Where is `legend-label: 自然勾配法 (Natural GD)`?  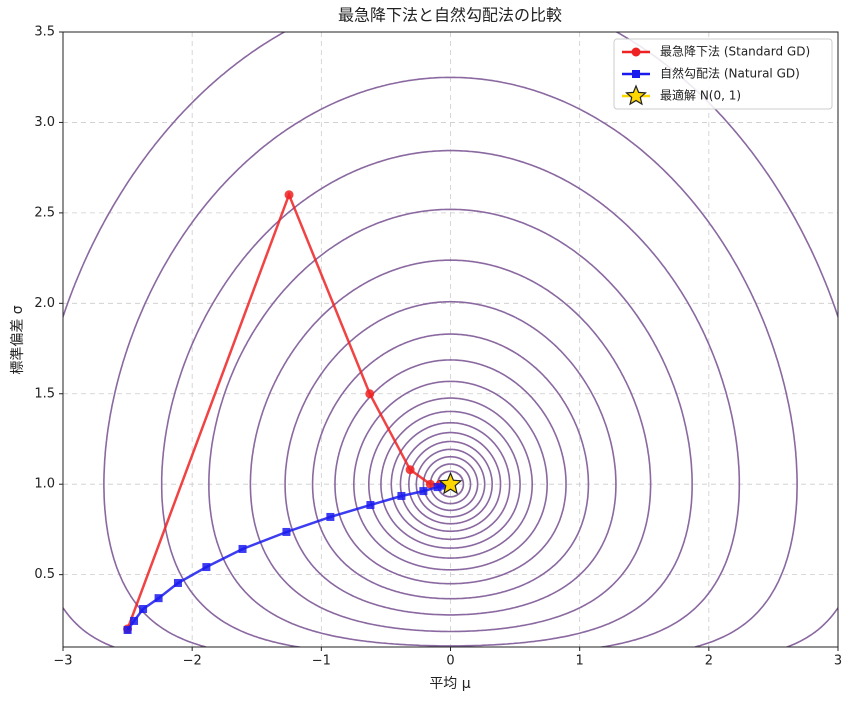
legend-label: 自然勾配法 (Natural GD) is located at coordinates (730, 73).